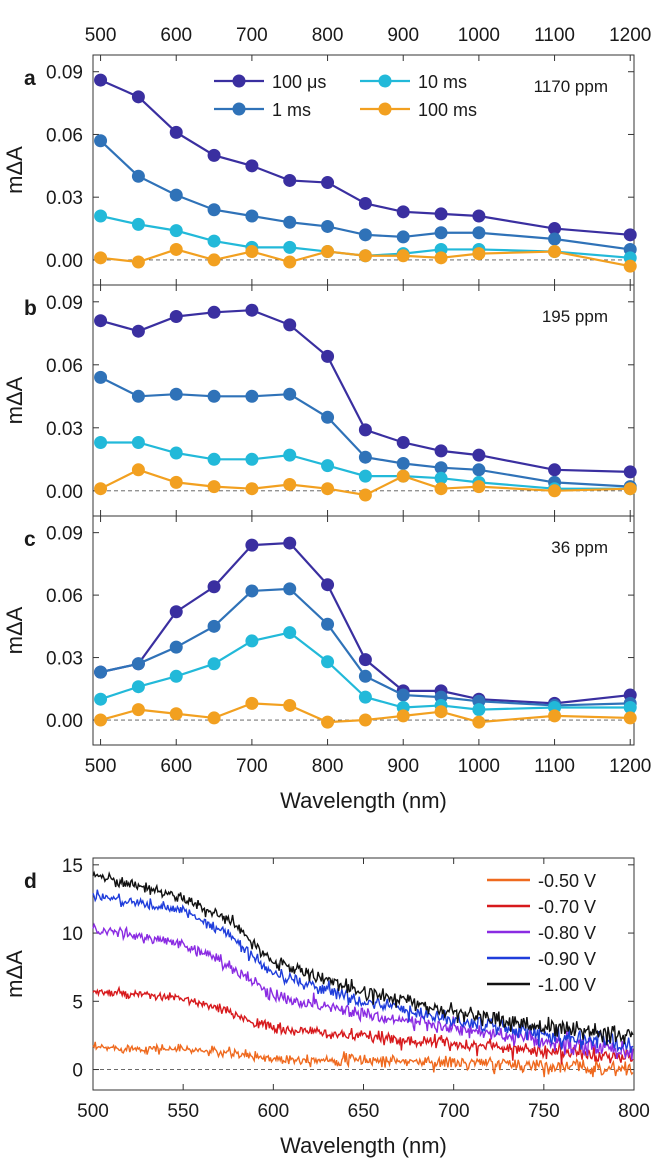  What do you see at coordinates (64, 73) in the screenshot?
I see `y-tick-label: 0.09` at bounding box center [64, 73].